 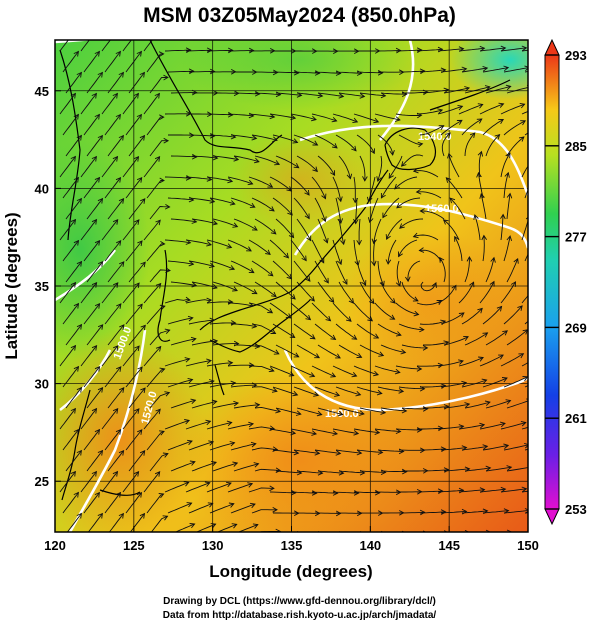 What do you see at coordinates (55, 545) in the screenshot?
I see `x-tick-label: 120` at bounding box center [55, 545].